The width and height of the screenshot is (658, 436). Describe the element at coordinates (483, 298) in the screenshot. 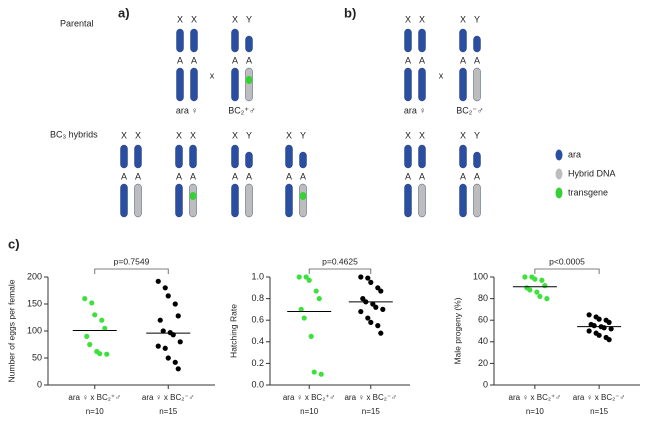

I see `y-tick-label: 80` at that location.